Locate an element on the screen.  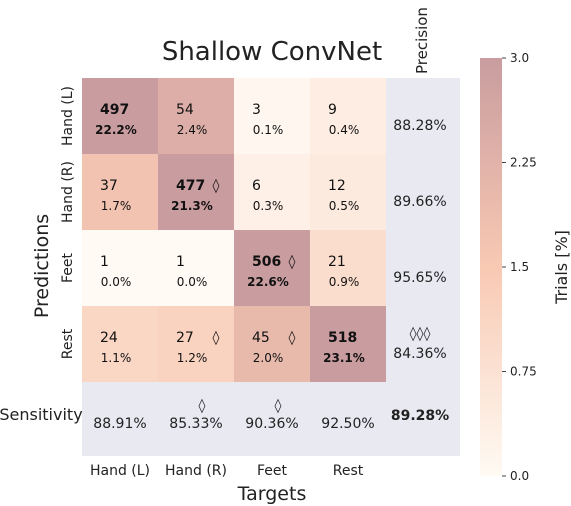
colorbar is located at coordinates (491, 267).